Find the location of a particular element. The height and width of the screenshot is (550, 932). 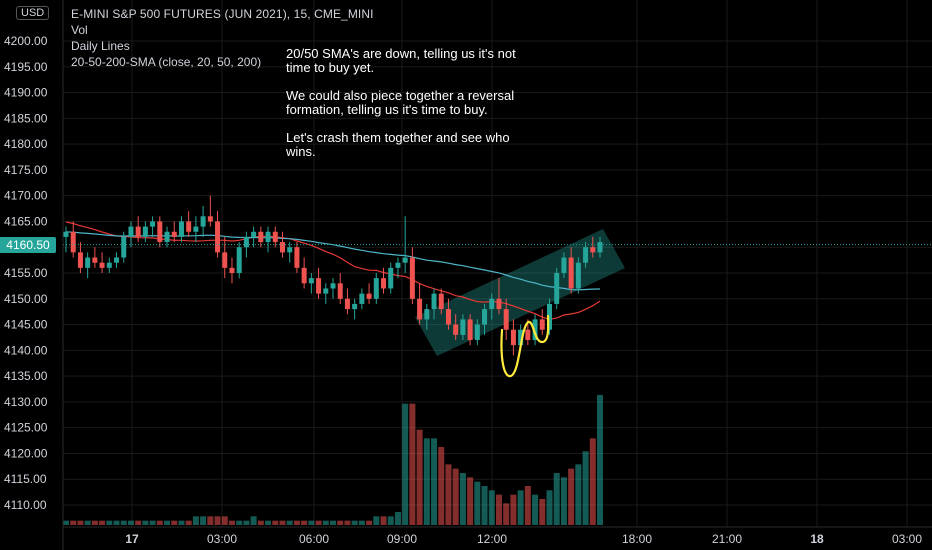

x-tick-label: 09:00 is located at coordinates (402, 539).